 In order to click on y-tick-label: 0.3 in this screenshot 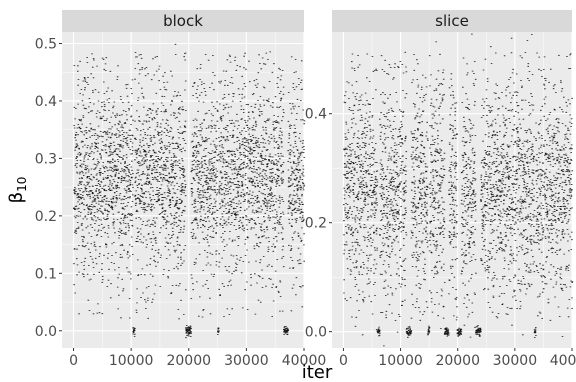, I will do `click(46, 159)`.